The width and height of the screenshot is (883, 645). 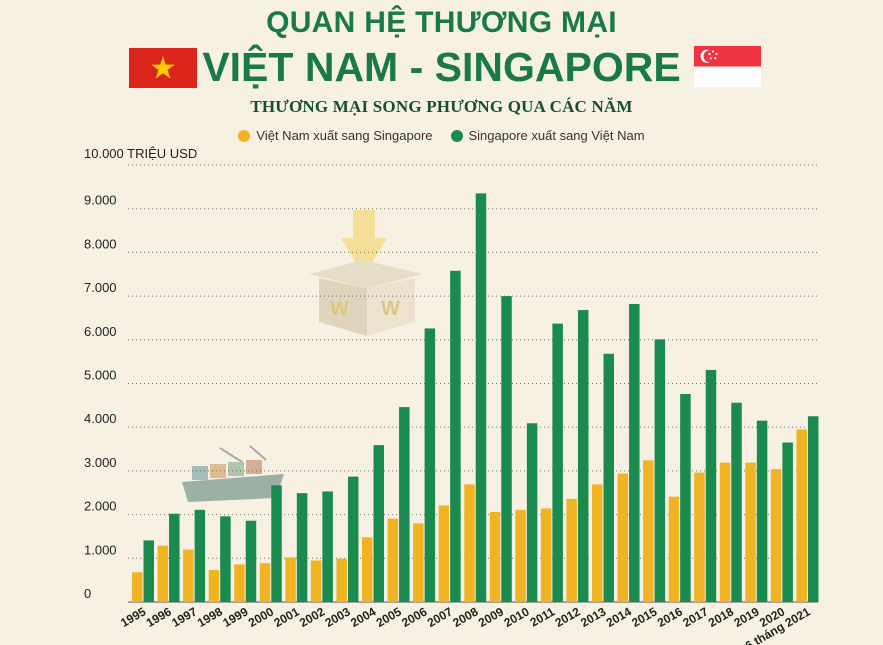 I want to click on legend-item-vn-export: Việt Nam xuất sang Singapore, so click(x=335, y=135).